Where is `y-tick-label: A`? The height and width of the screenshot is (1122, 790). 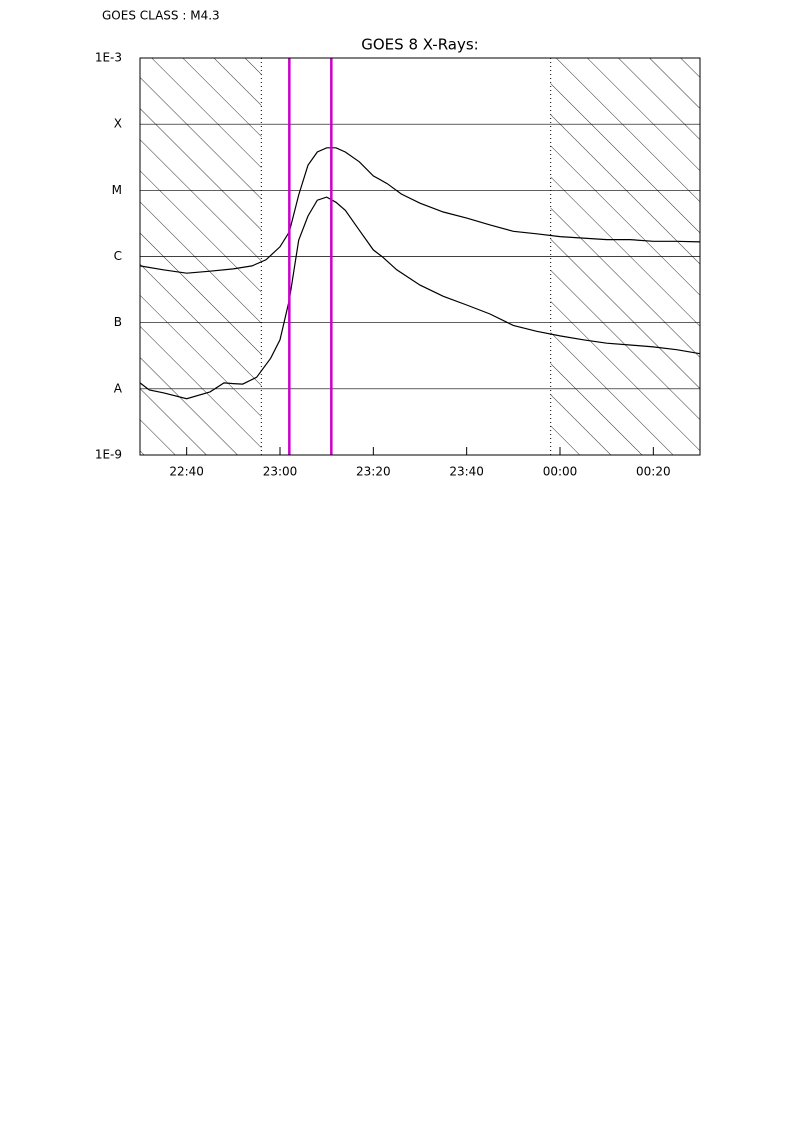 y-tick-label: A is located at coordinates (118, 388).